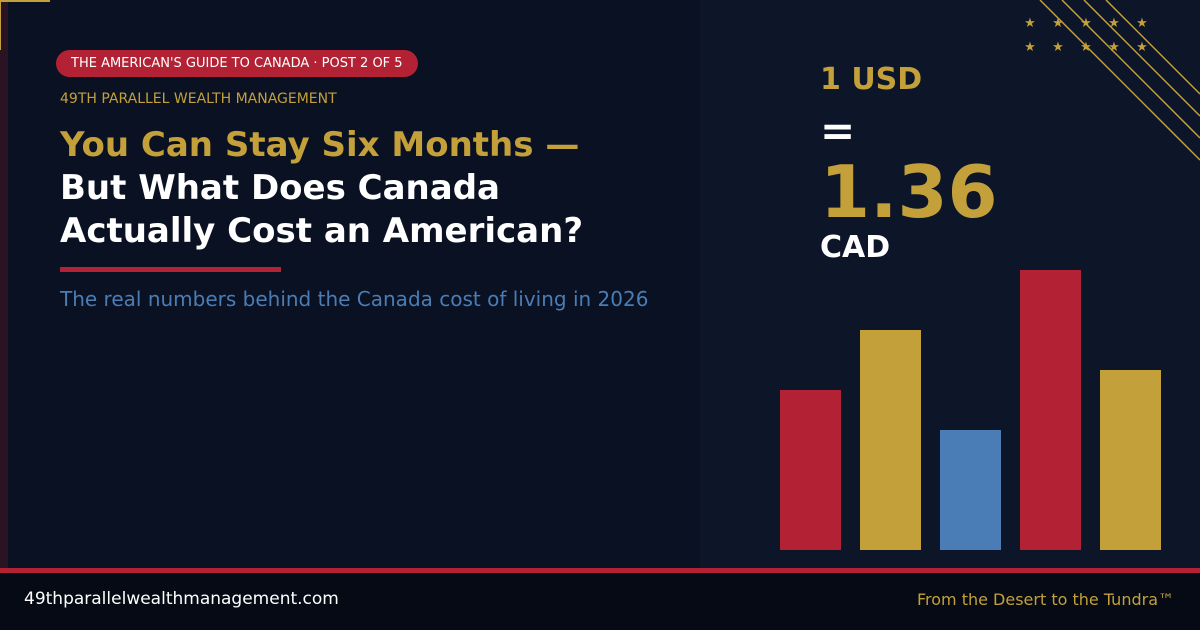 The image size is (1200, 630). I want to click on rate-to: CAD, so click(855, 247).